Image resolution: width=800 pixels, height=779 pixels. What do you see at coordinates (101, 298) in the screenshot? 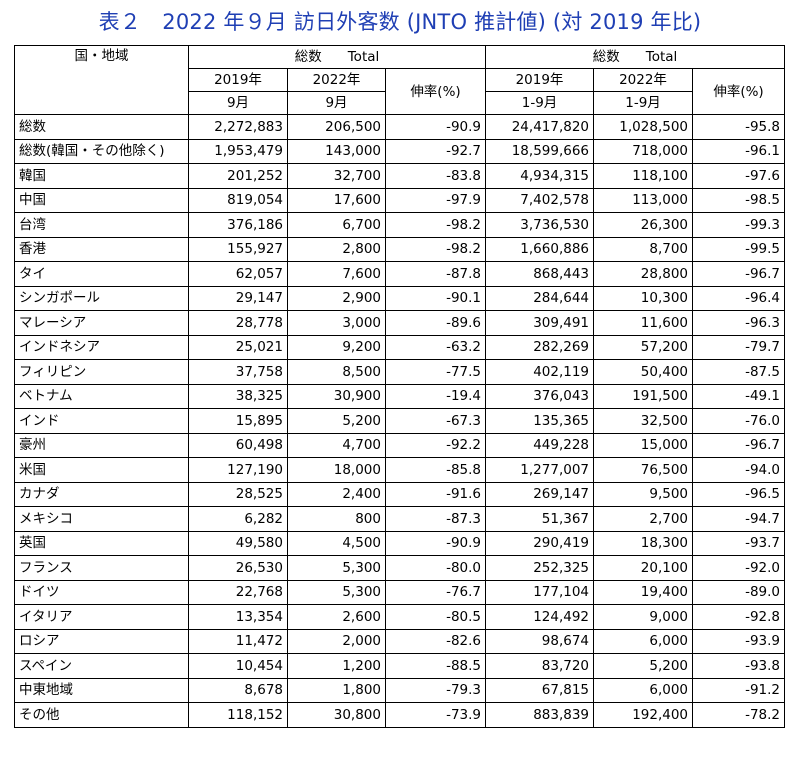
I see `cell-region: シンガポール` at bounding box center [101, 298].